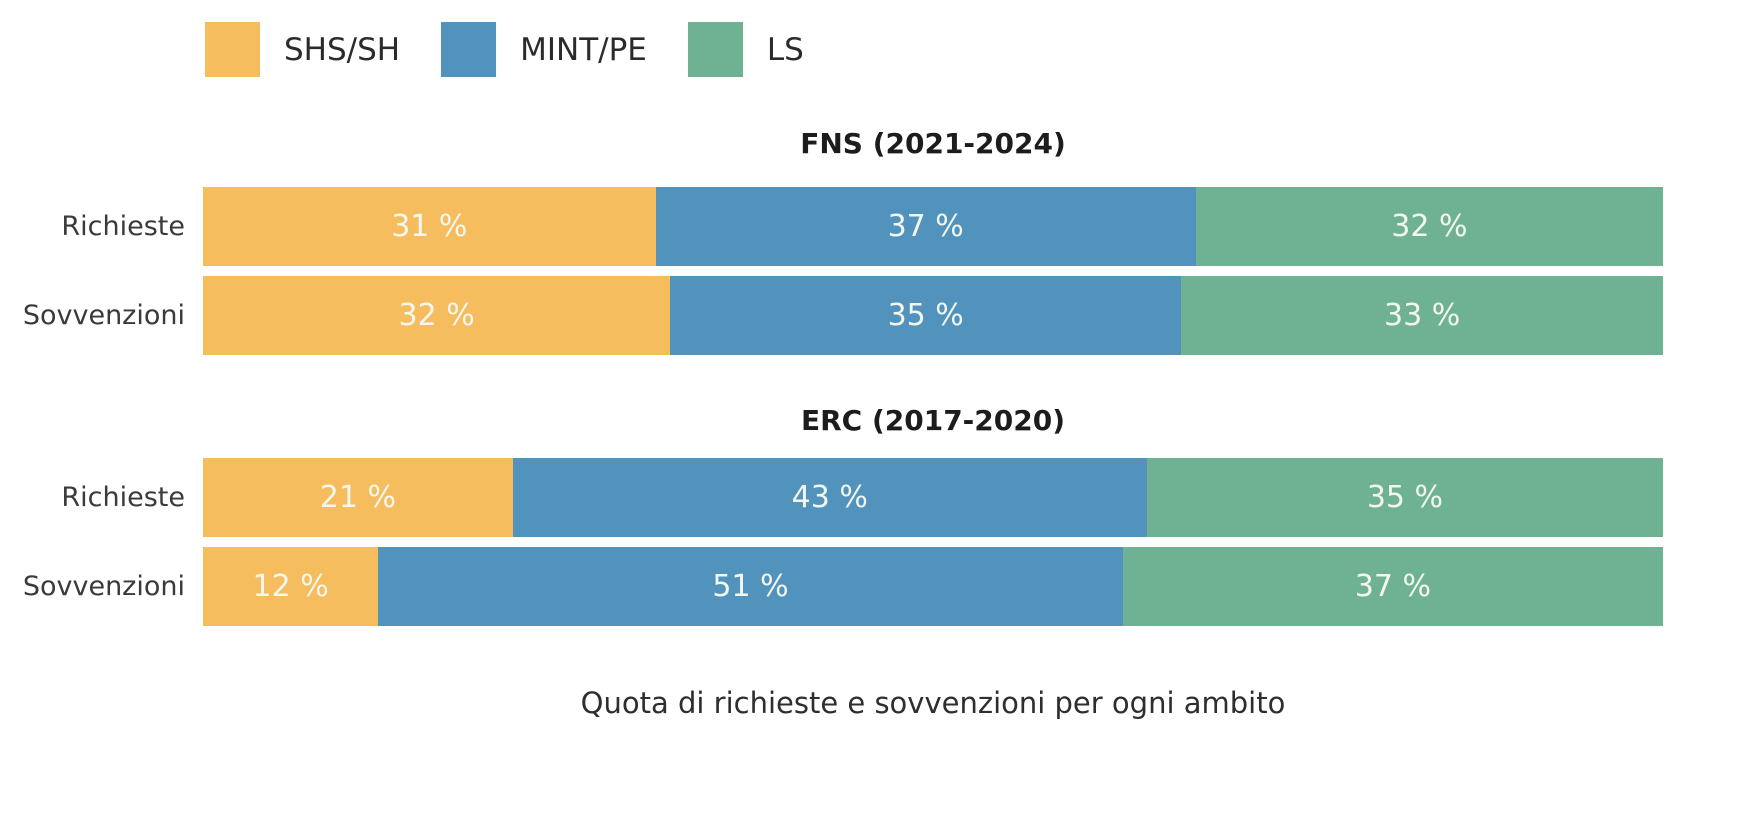  Describe the element at coordinates (750, 586) in the screenshot. I see `bar-segment-mint-pe: 51 %` at that location.